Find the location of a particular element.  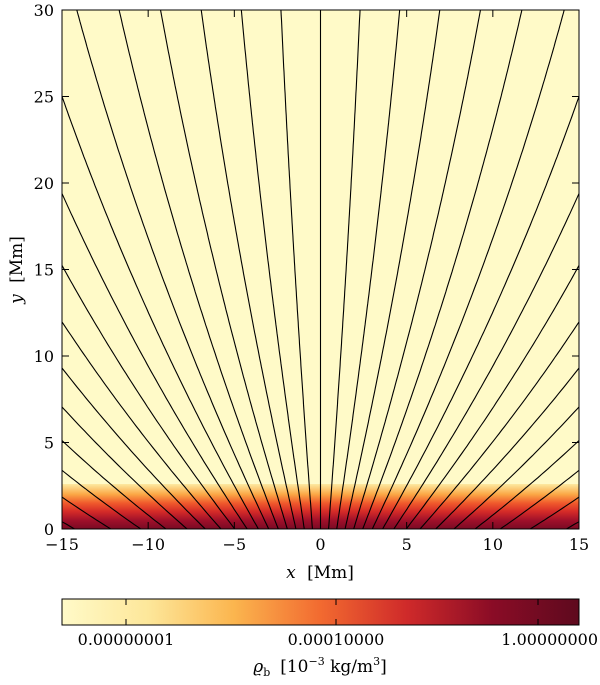

colorbar-tick-label: 0.00000001 is located at coordinates (126, 639).